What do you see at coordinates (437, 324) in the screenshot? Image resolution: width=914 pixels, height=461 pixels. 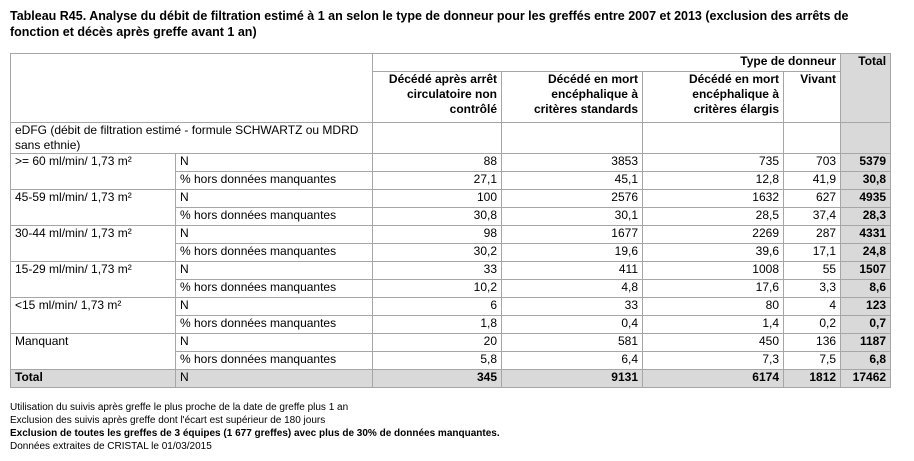 I see `value-cell: 1,8` at bounding box center [437, 324].